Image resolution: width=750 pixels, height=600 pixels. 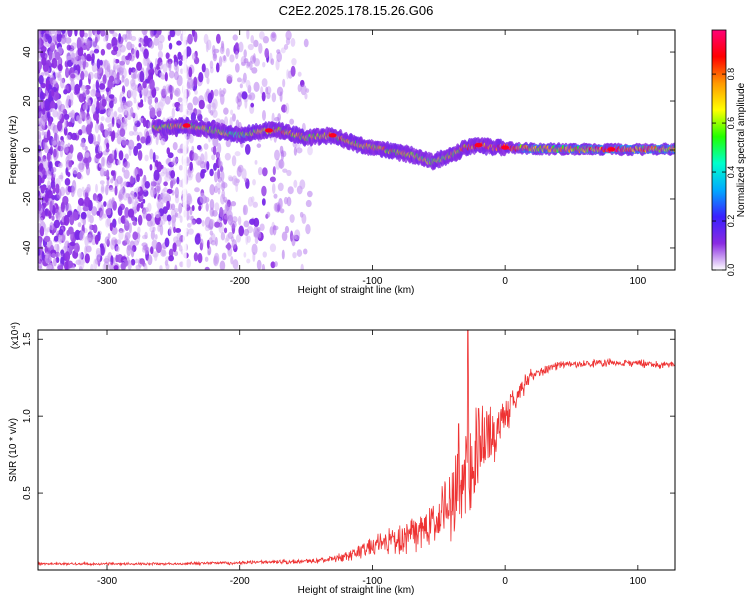 What do you see at coordinates (107, 281) in the screenshot?
I see `x-tick-label: -300` at bounding box center [107, 281].